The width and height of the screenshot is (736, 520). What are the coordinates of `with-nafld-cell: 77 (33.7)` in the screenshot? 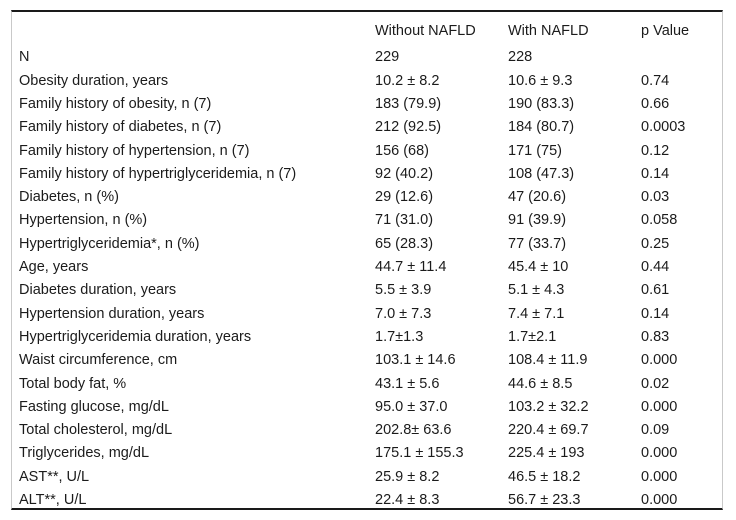 It's located at (537, 243).